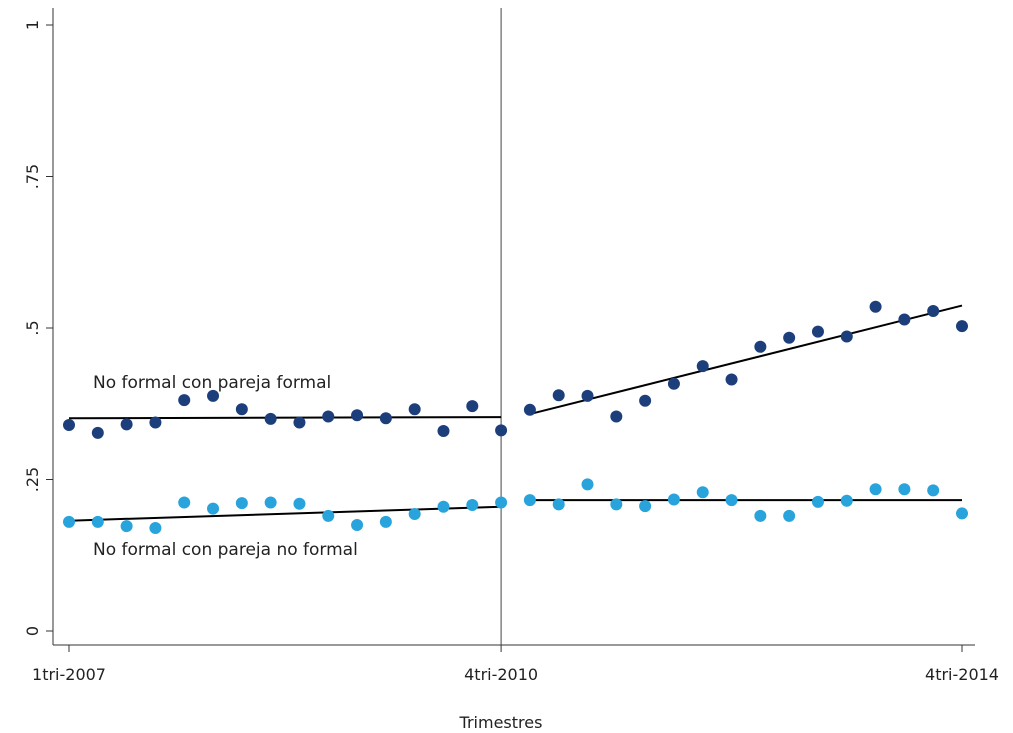 Image resolution: width=1013 pixels, height=733 pixels. What do you see at coordinates (32, 176) in the screenshot?
I see `y-tick-label: .75` at bounding box center [32, 176].